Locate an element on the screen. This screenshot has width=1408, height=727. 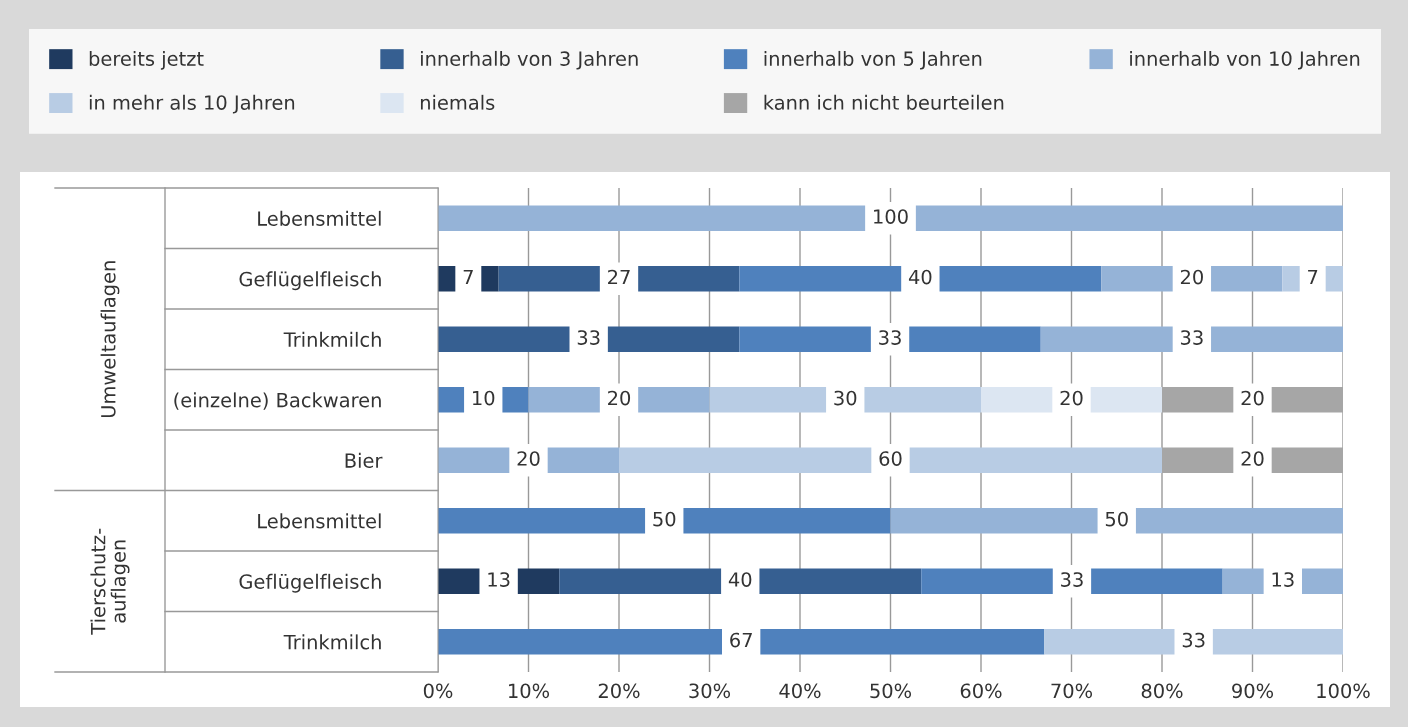
data-label: 10 is located at coordinates (484, 398).